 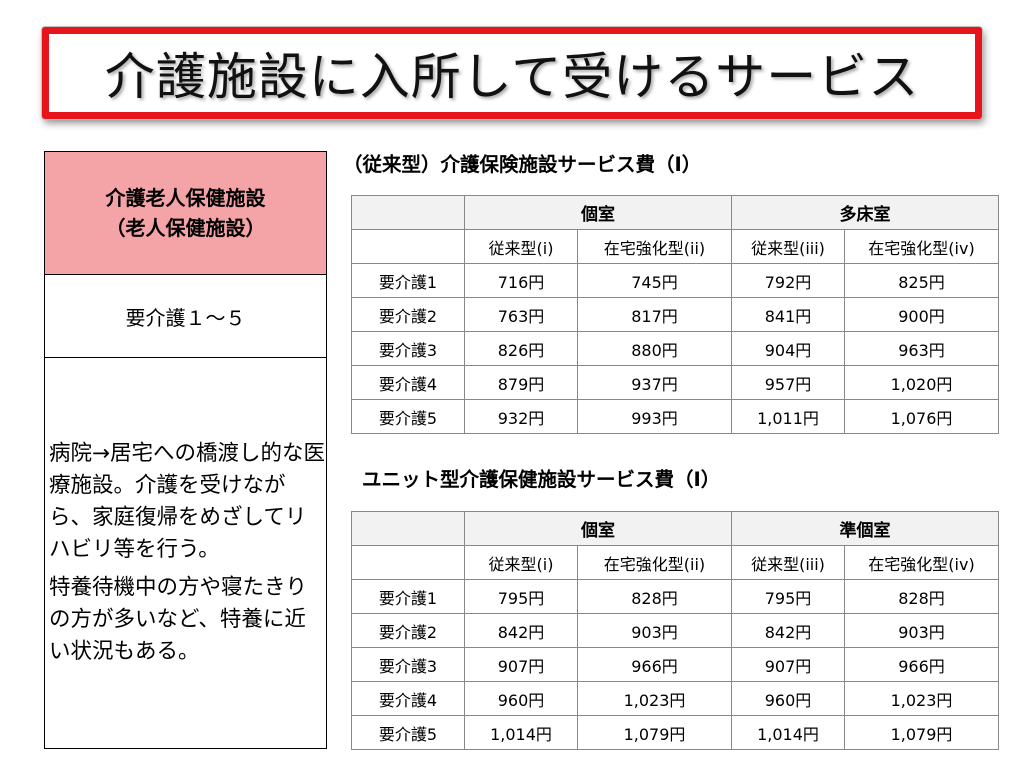 I want to click on fee-cell: 841円, so click(x=788, y=314).